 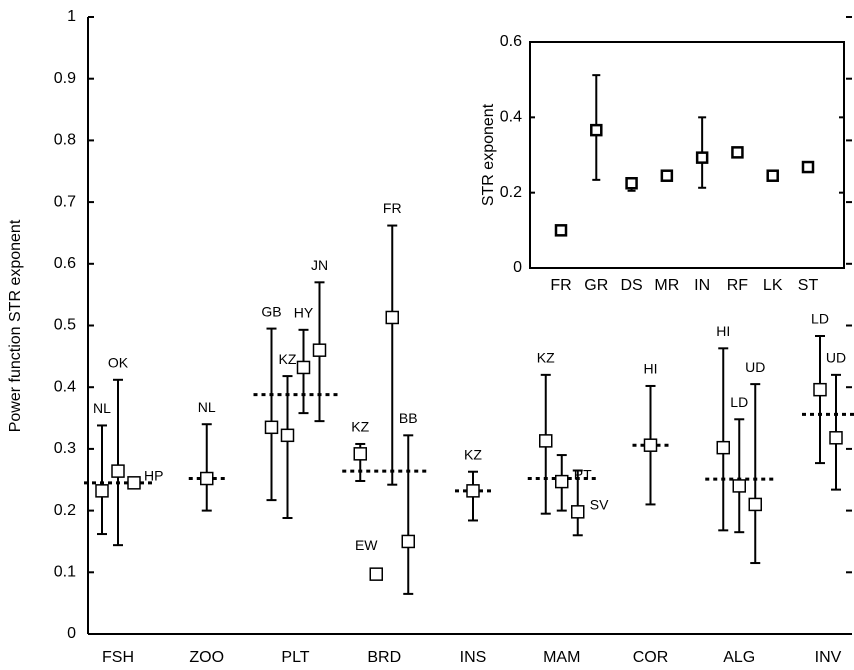 I want to click on x-tick-label: ZOO, so click(x=206, y=657).